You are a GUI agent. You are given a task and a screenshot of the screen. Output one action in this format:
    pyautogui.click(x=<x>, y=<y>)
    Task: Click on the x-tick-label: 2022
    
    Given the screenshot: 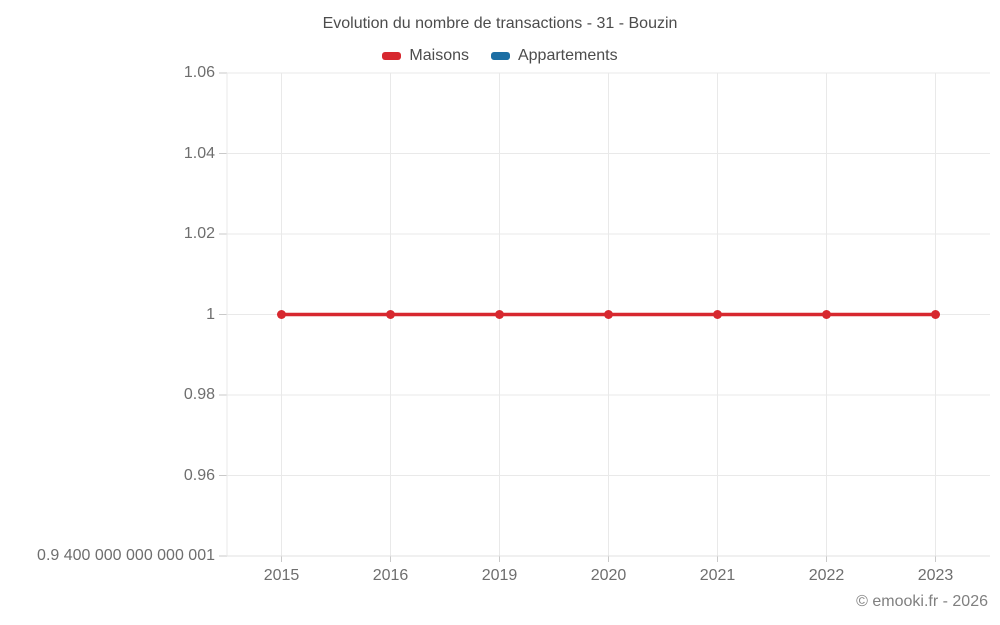 What is the action you would take?
    pyautogui.click(x=826, y=575)
    